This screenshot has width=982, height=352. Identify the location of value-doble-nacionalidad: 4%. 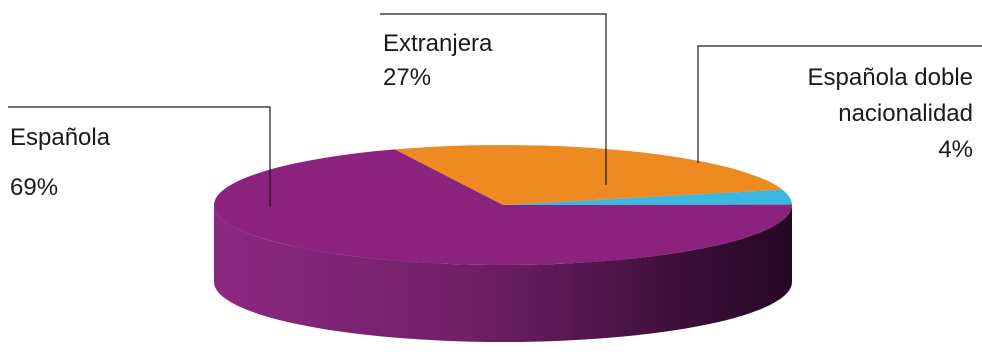
(955, 149).